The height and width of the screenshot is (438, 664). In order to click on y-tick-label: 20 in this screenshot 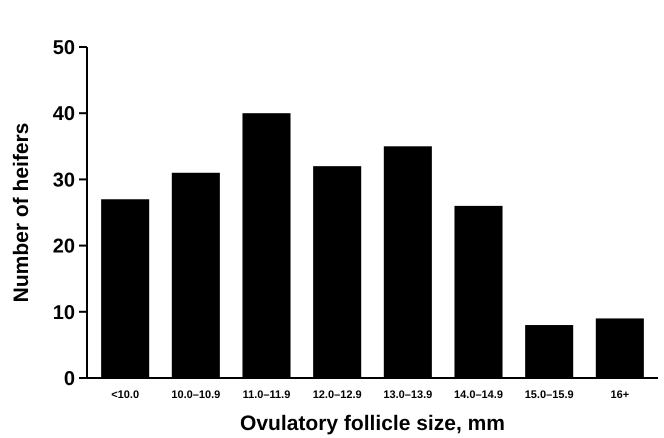, I will do `click(63, 247)`.